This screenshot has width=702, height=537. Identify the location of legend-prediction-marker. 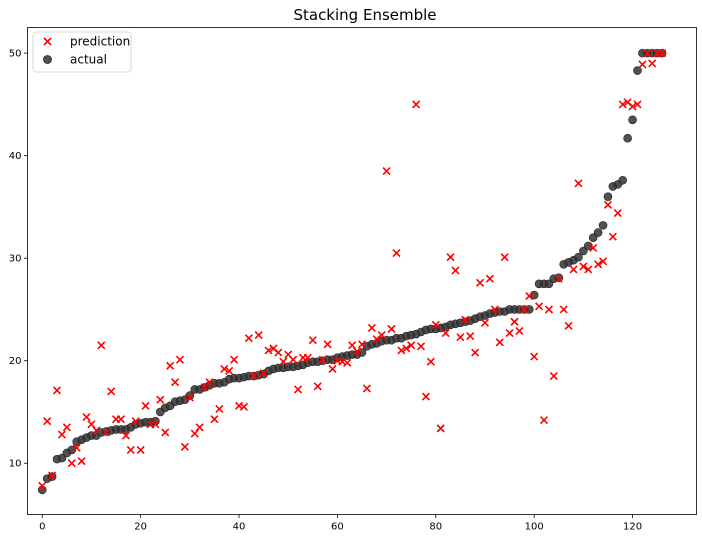
(47, 41).